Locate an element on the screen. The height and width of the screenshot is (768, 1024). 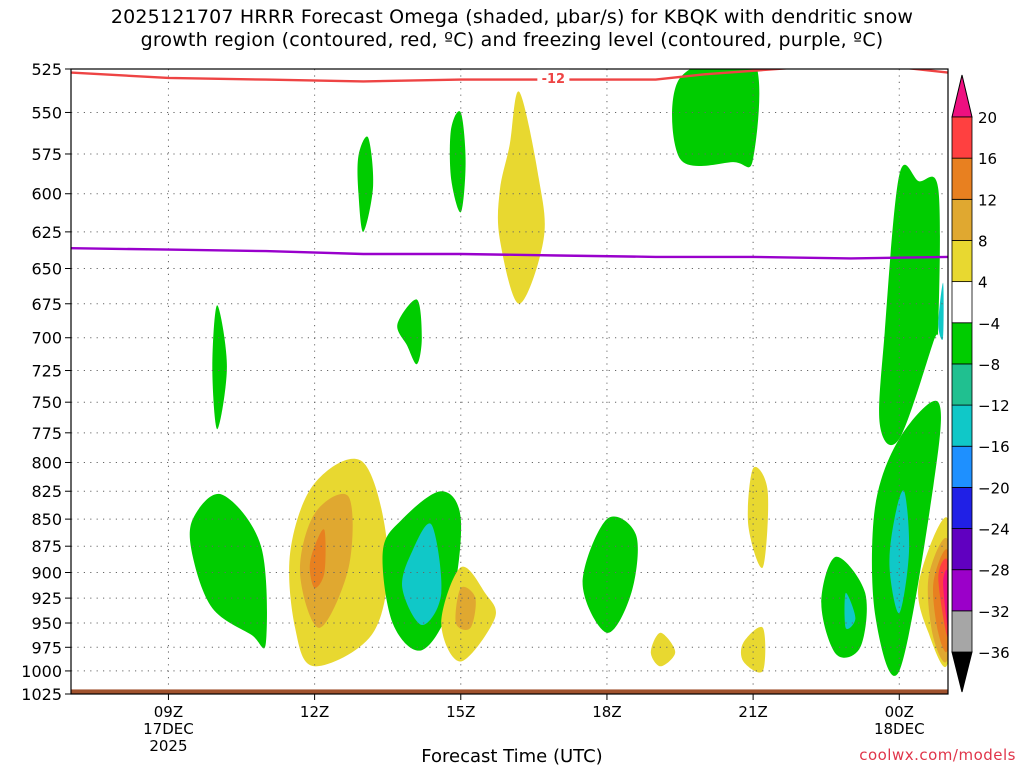
y-tick-label-975: 975 is located at coordinates (46, 647).